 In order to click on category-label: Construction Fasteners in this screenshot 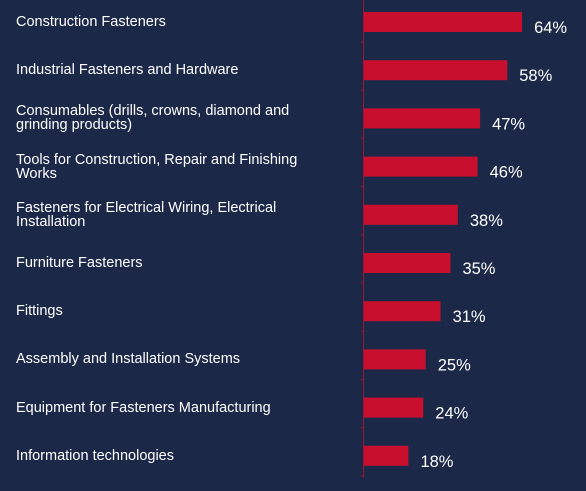, I will do `click(91, 22)`.